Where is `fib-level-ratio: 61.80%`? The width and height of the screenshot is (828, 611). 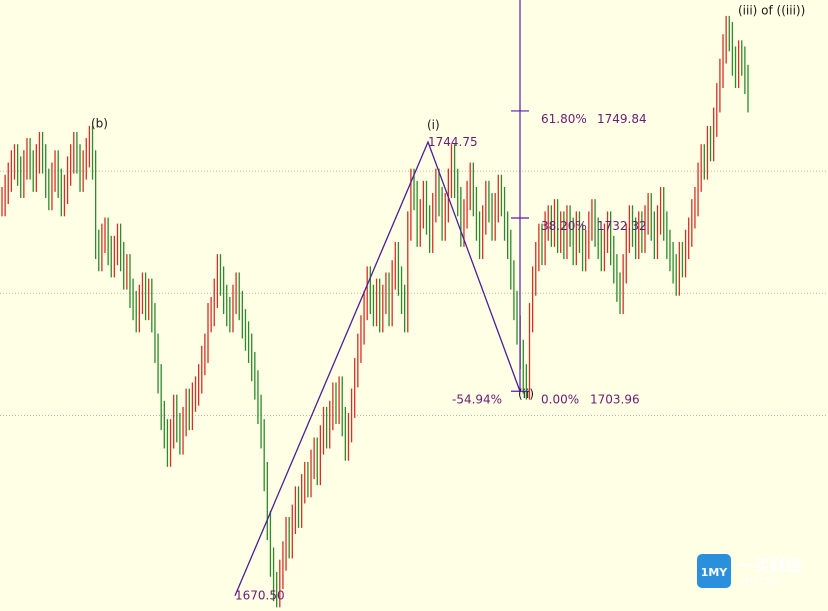
fib-level-ratio: 61.80% is located at coordinates (564, 119).